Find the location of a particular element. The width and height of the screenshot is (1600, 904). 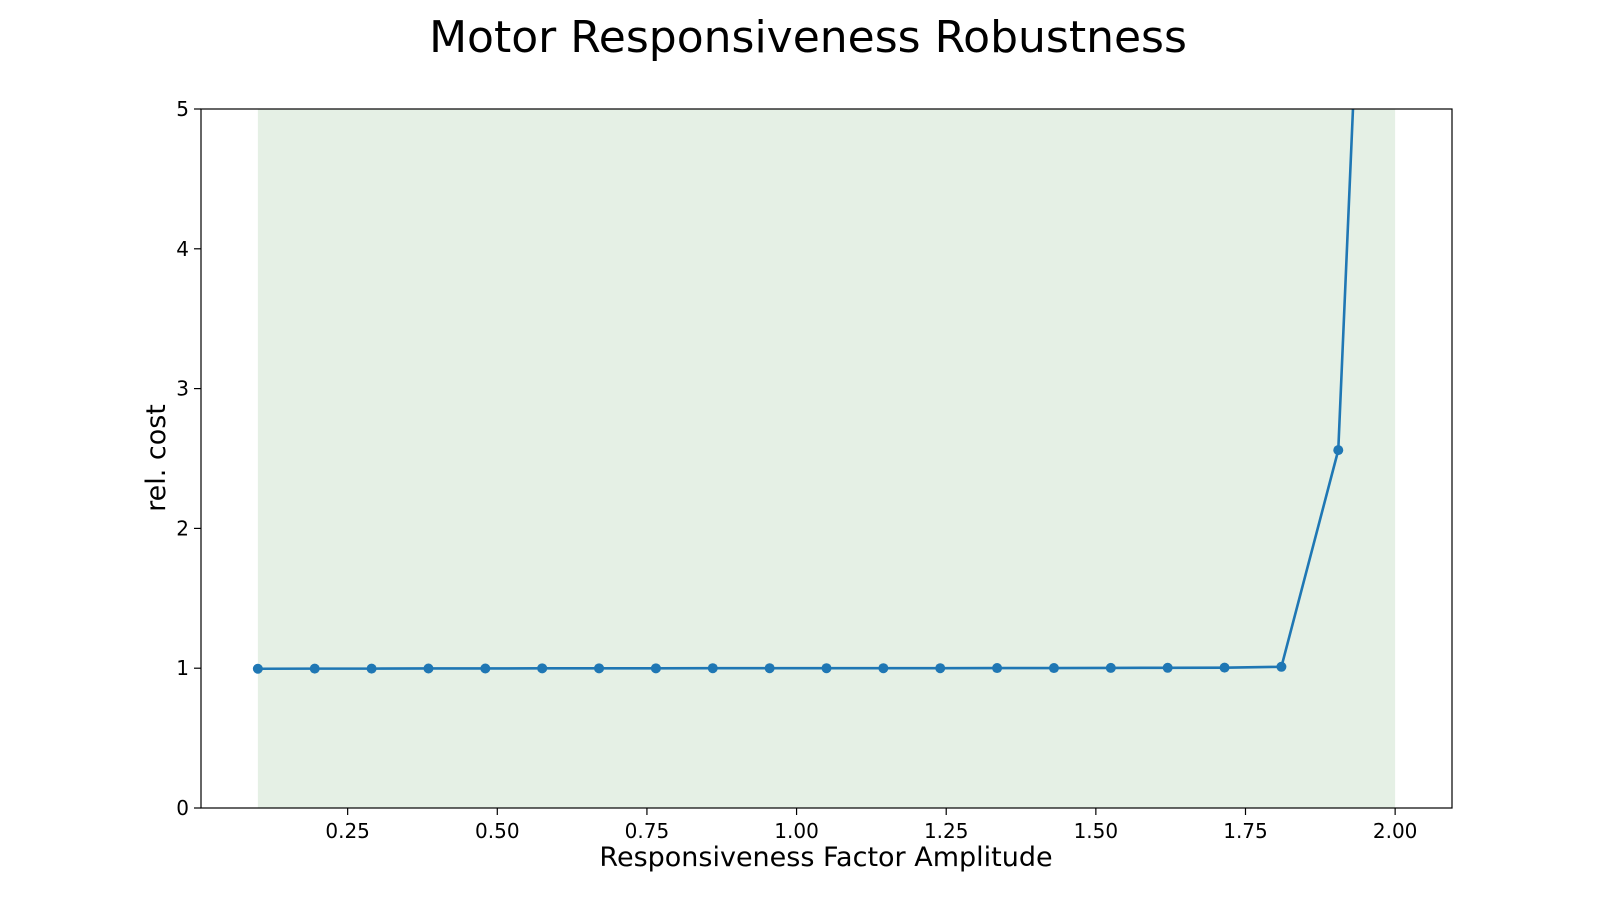

x-tick-label: 0.50 is located at coordinates (497, 831).